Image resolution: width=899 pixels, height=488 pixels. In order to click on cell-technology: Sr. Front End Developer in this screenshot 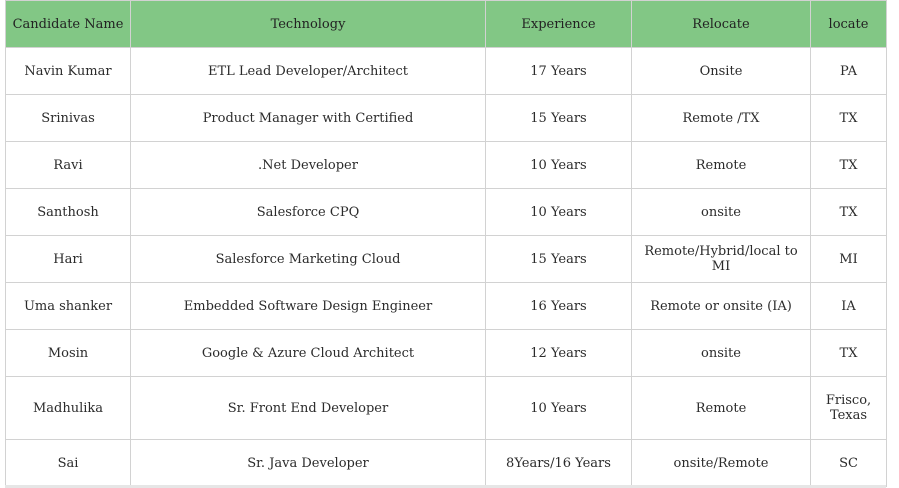, I will do `click(308, 408)`.